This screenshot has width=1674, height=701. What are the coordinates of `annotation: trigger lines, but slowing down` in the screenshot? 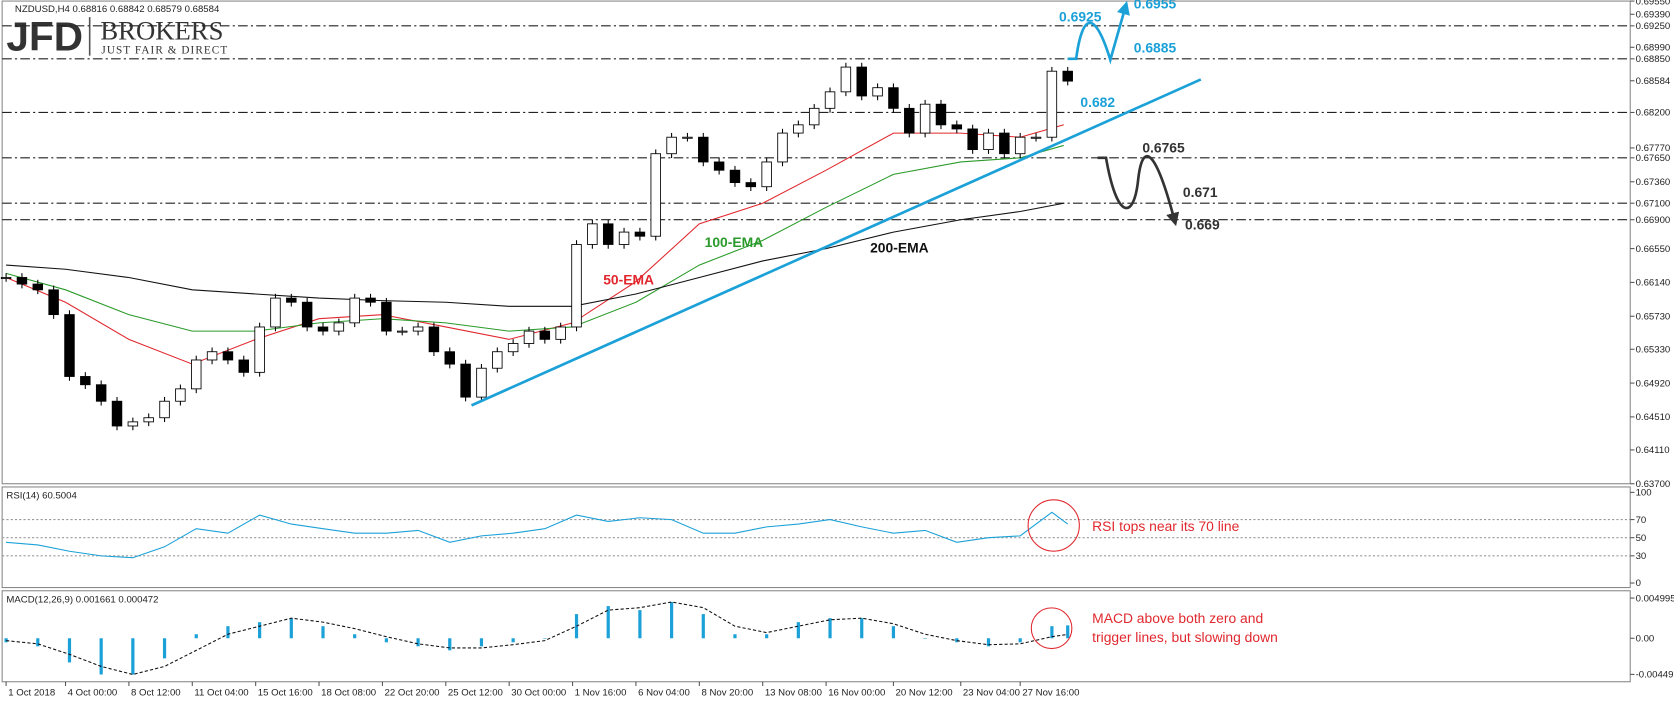 It's located at (1185, 637).